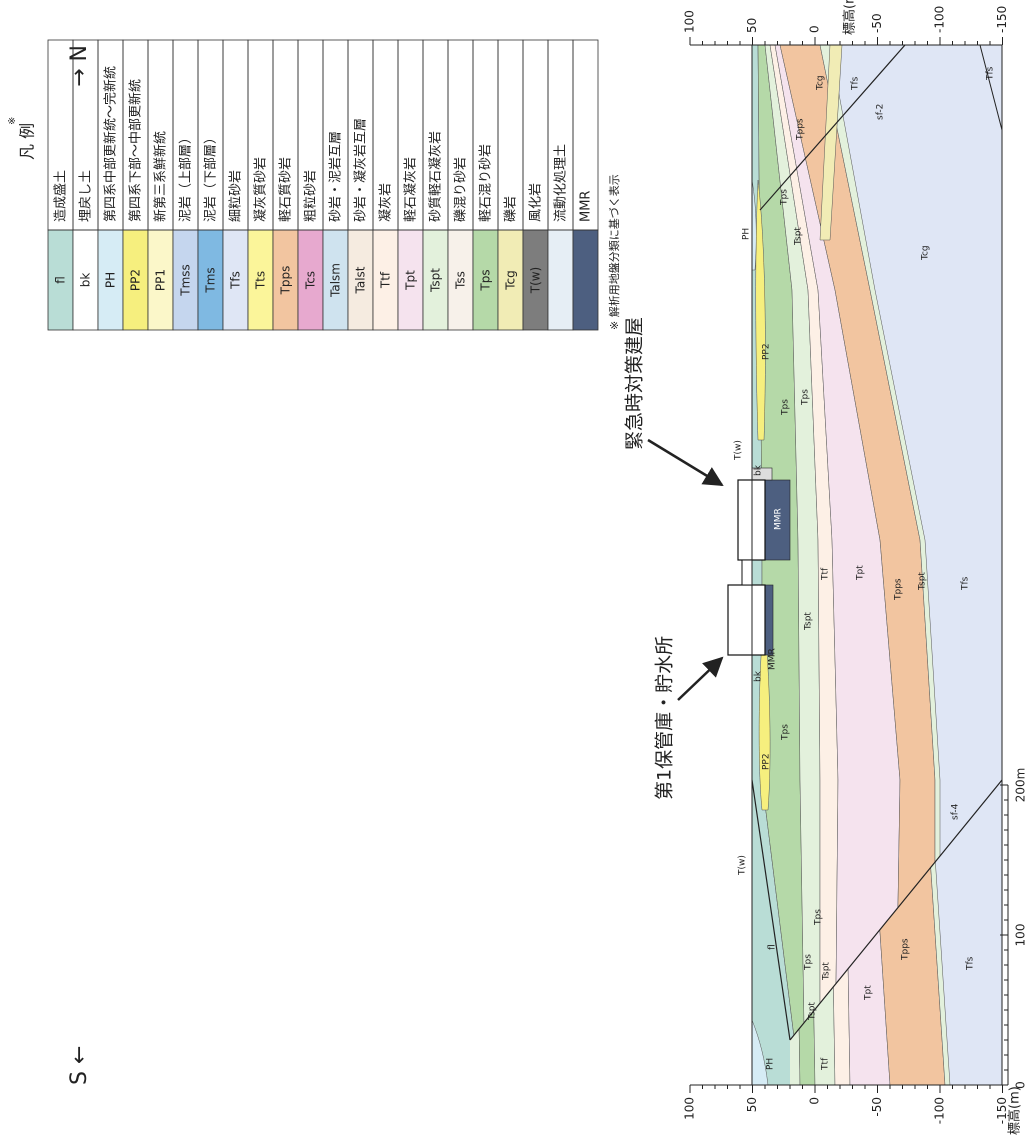 Image resolution: width=1031 pixels, height=1140 pixels. I want to click on legend-code: bk, so click(86, 280).